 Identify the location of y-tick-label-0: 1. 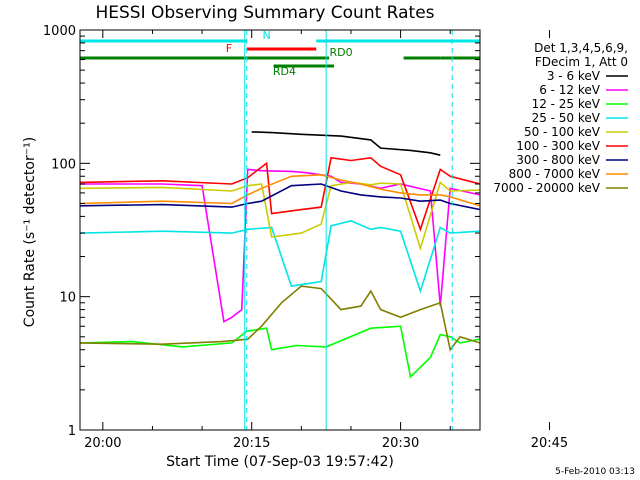
(72, 431).